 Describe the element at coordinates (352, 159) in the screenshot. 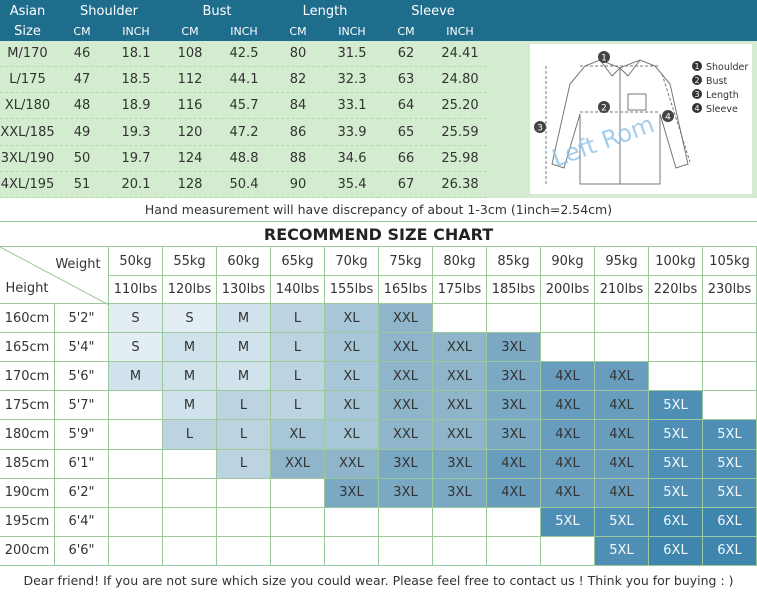

I see `size-table-cell: 34.6` at that location.